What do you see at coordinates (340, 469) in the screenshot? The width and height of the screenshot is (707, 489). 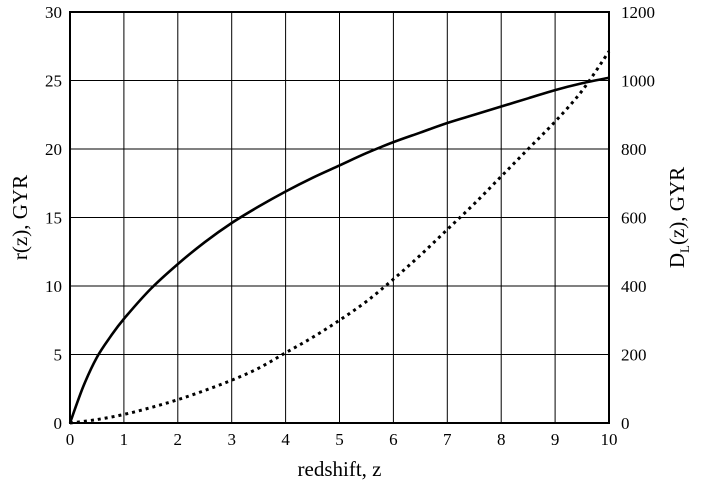 I see `x-axis-label: redshift, z` at bounding box center [340, 469].